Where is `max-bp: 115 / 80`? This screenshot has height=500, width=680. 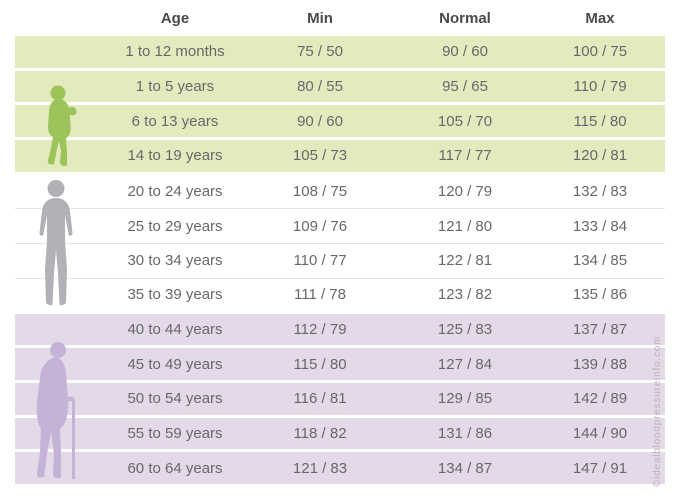
max-bp: 115 / 80 is located at coordinates (600, 121).